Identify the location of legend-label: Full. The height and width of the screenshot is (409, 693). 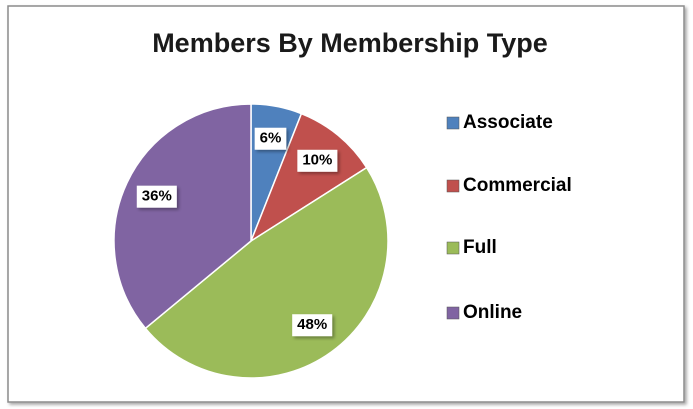
(480, 247).